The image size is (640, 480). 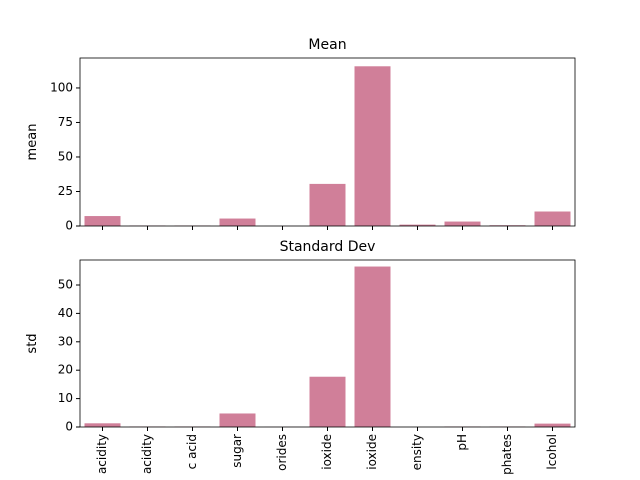 I want to click on y-tick-label: 30, so click(x=65, y=341).